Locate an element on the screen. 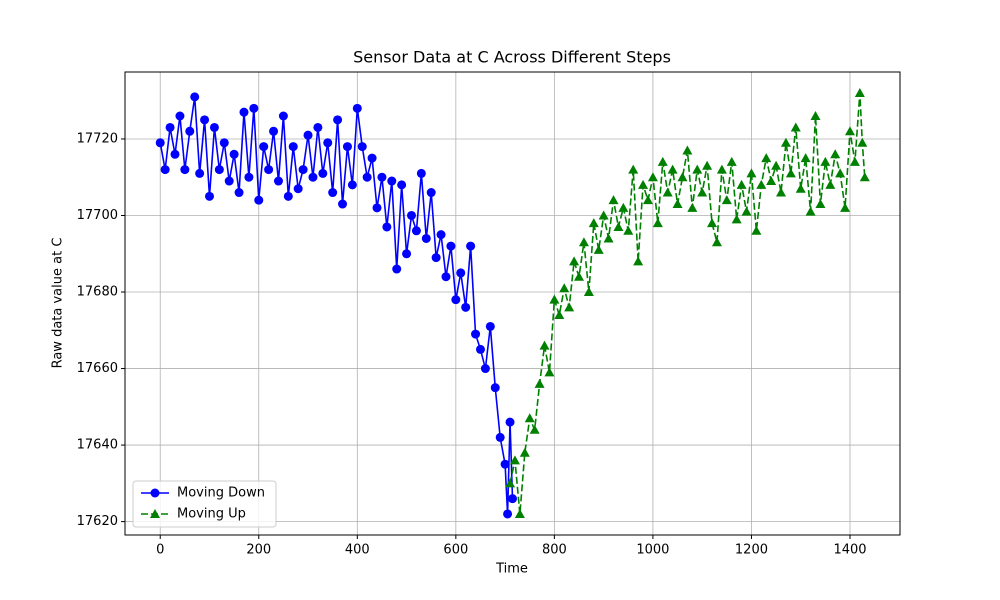 This screenshot has height=600, width=1000. y-tick-label: 17640 is located at coordinates (97, 445).